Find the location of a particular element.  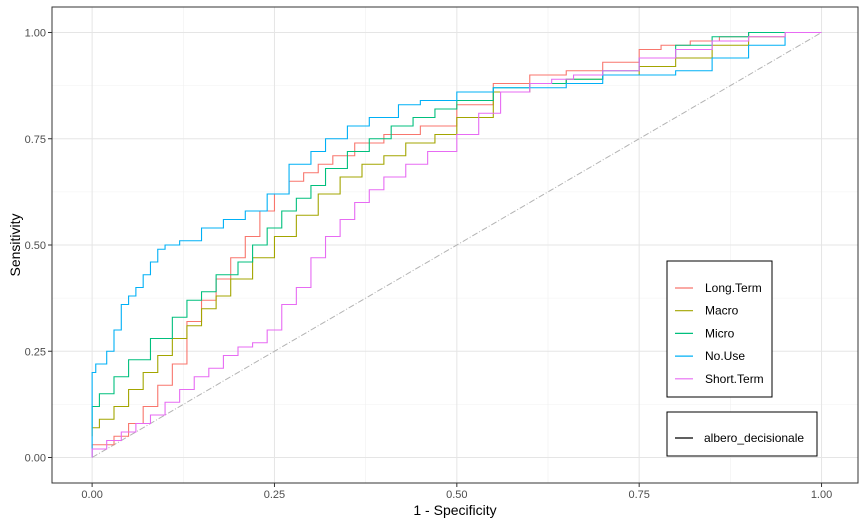

legend-series-box is located at coordinates (719, 329).